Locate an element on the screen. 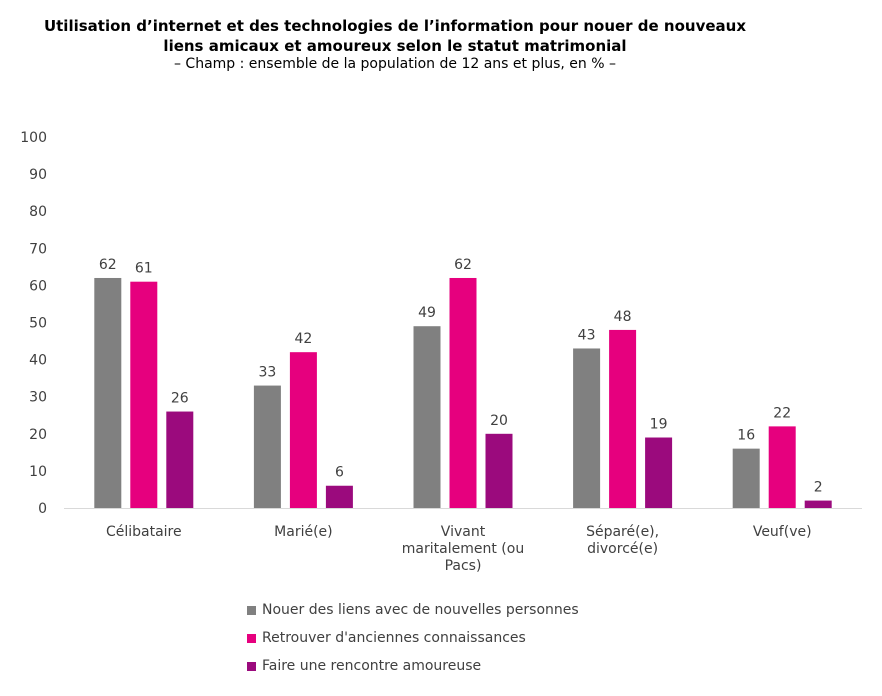  legend-item-rencontre: Faire une rencontre amoureuse is located at coordinates (413, 666).